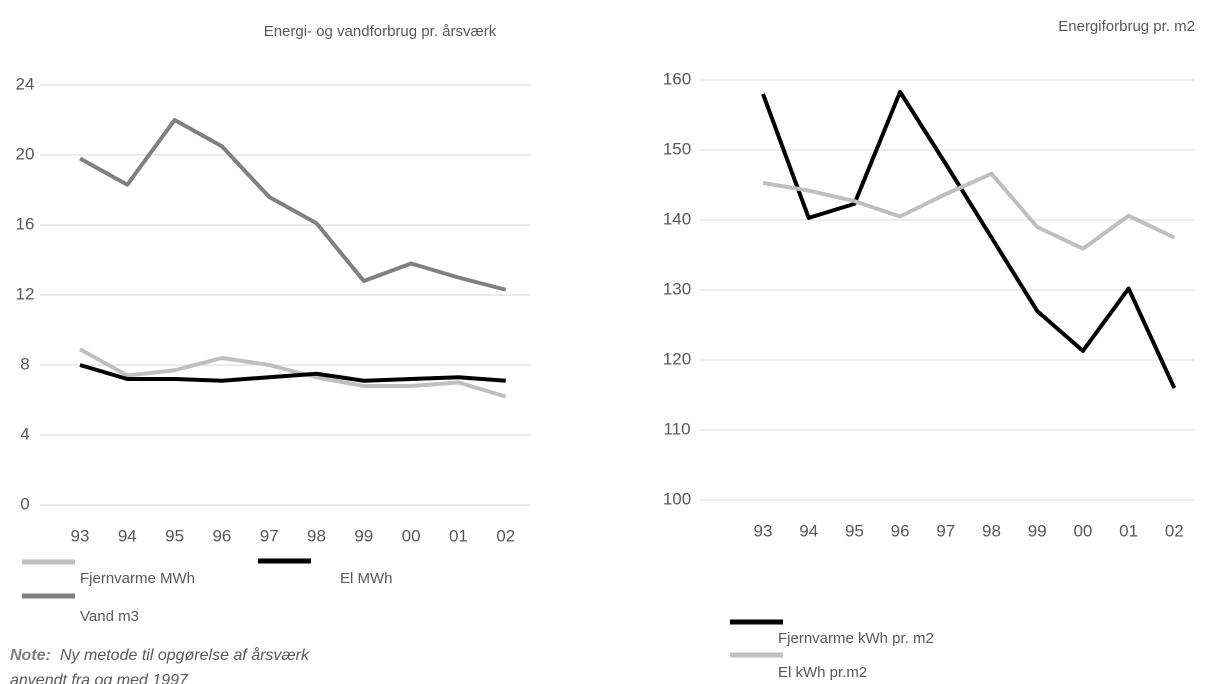  Describe the element at coordinates (677, 498) in the screenshot. I see `y-tick-label: 100` at that location.